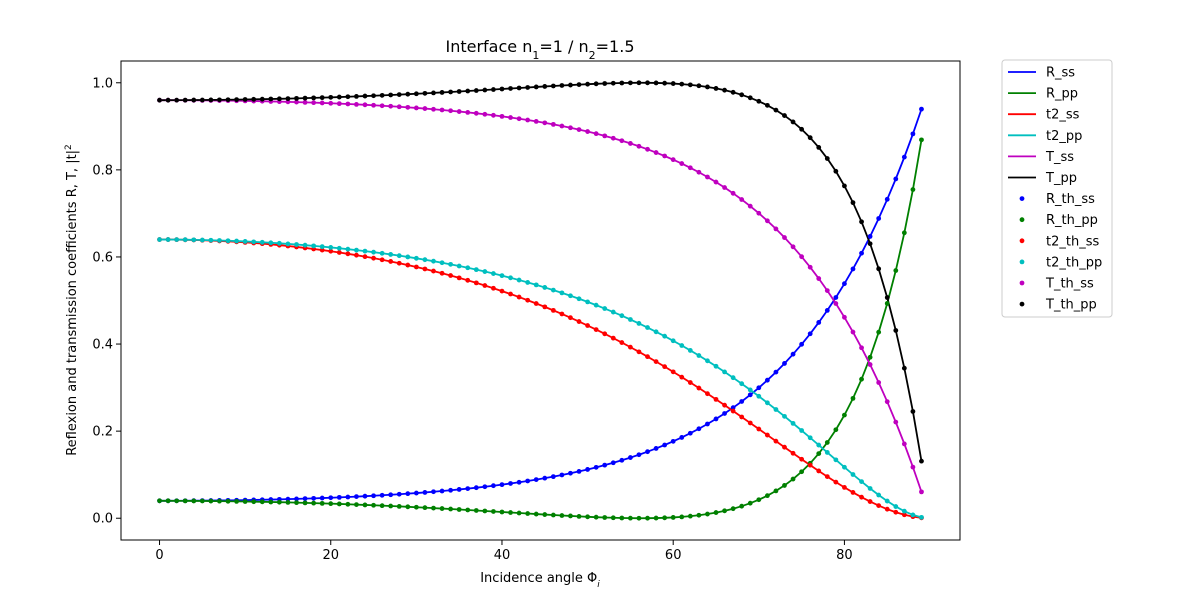  What do you see at coordinates (1063, 115) in the screenshot?
I see `legend-label: t2_ss` at bounding box center [1063, 115].